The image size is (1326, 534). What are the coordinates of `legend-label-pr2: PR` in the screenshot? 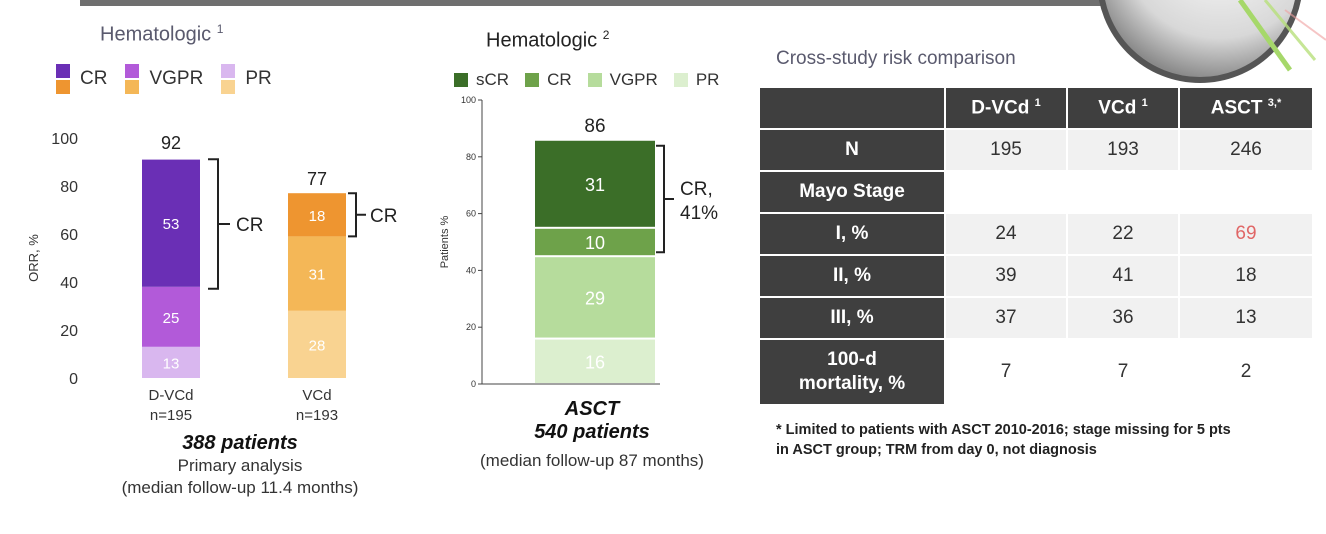 It's located at (707, 79).